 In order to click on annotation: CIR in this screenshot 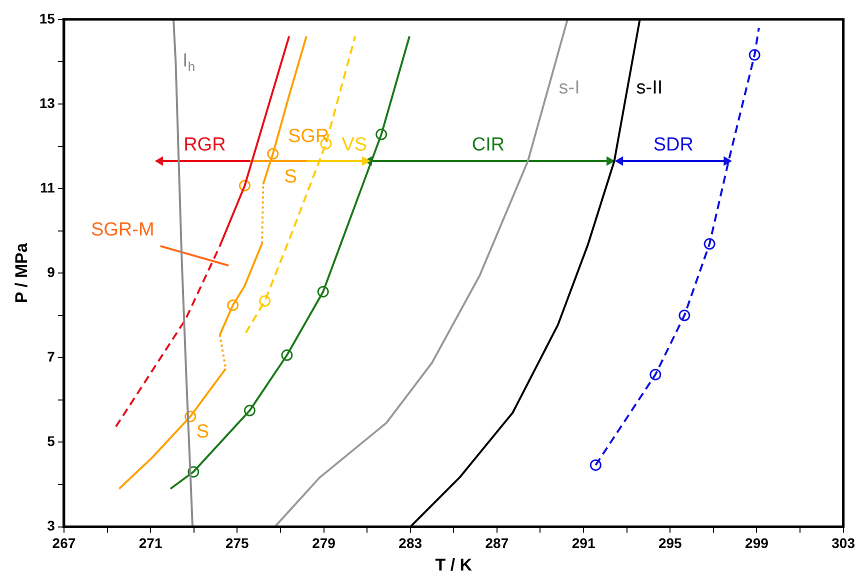, I will do `click(488, 145)`.